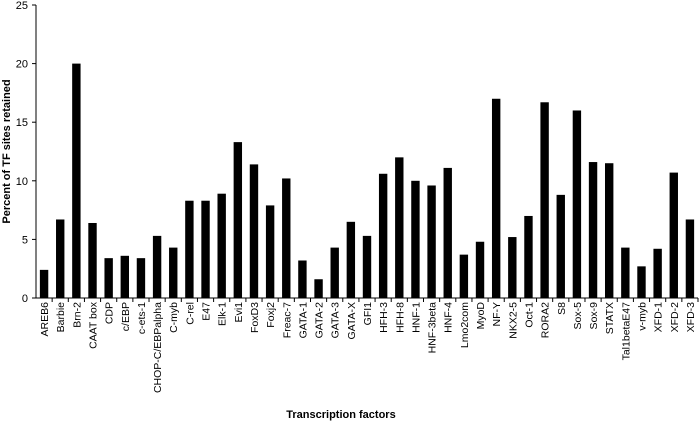 This screenshot has width=700, height=425. Describe the element at coordinates (497, 314) in the screenshot. I see `x-category-label: NF-Y` at that location.